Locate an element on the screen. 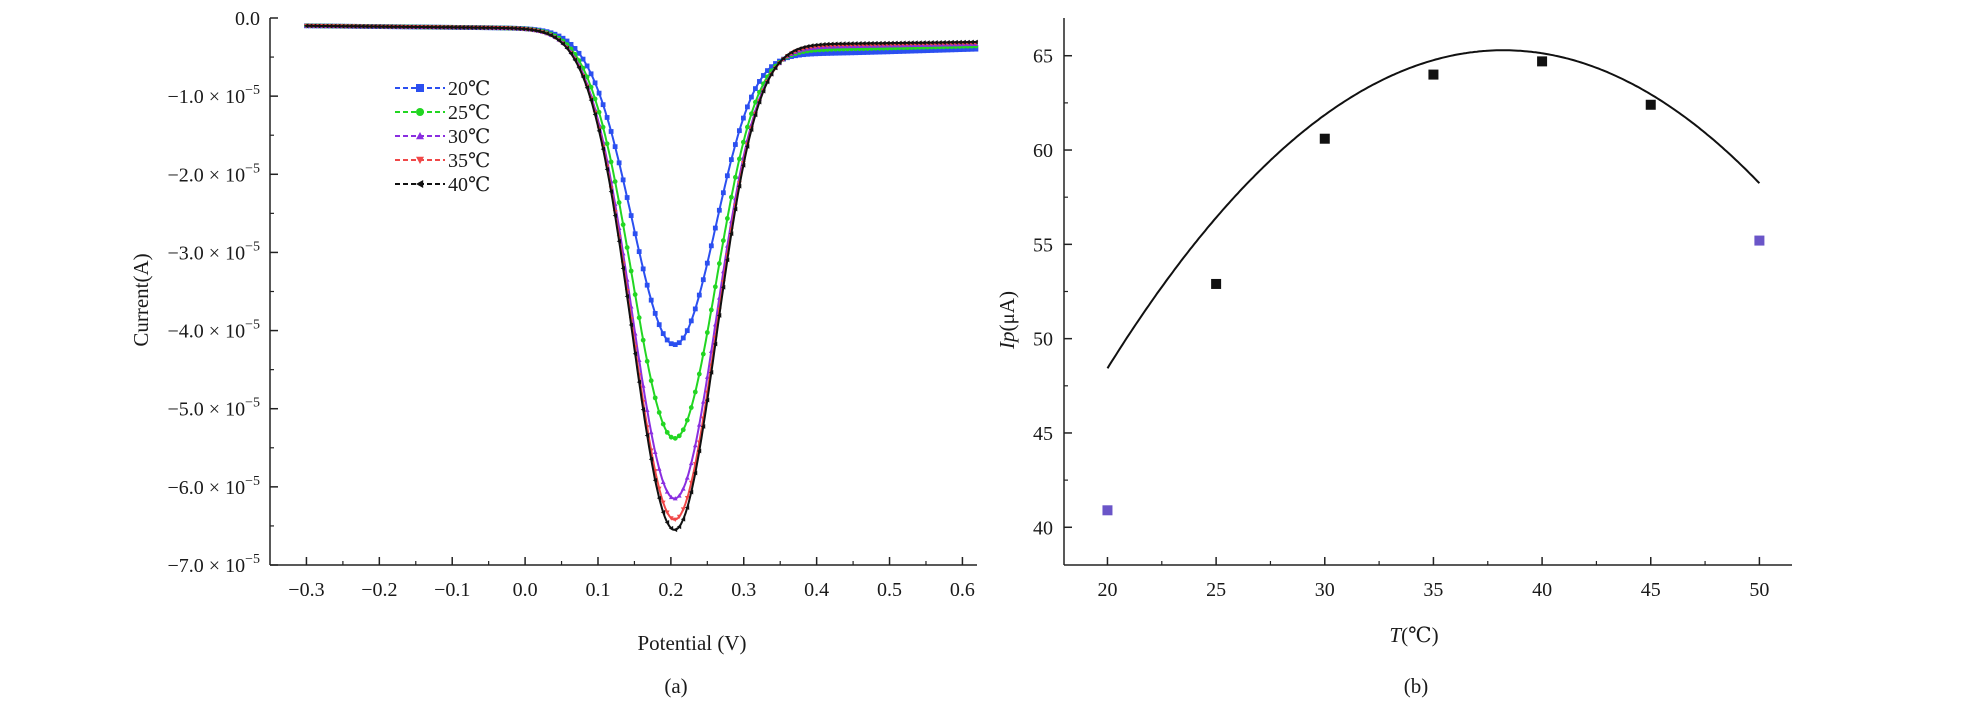 The width and height of the screenshot is (1972, 714). panel-a-legend-label: 20℃ is located at coordinates (469, 89).